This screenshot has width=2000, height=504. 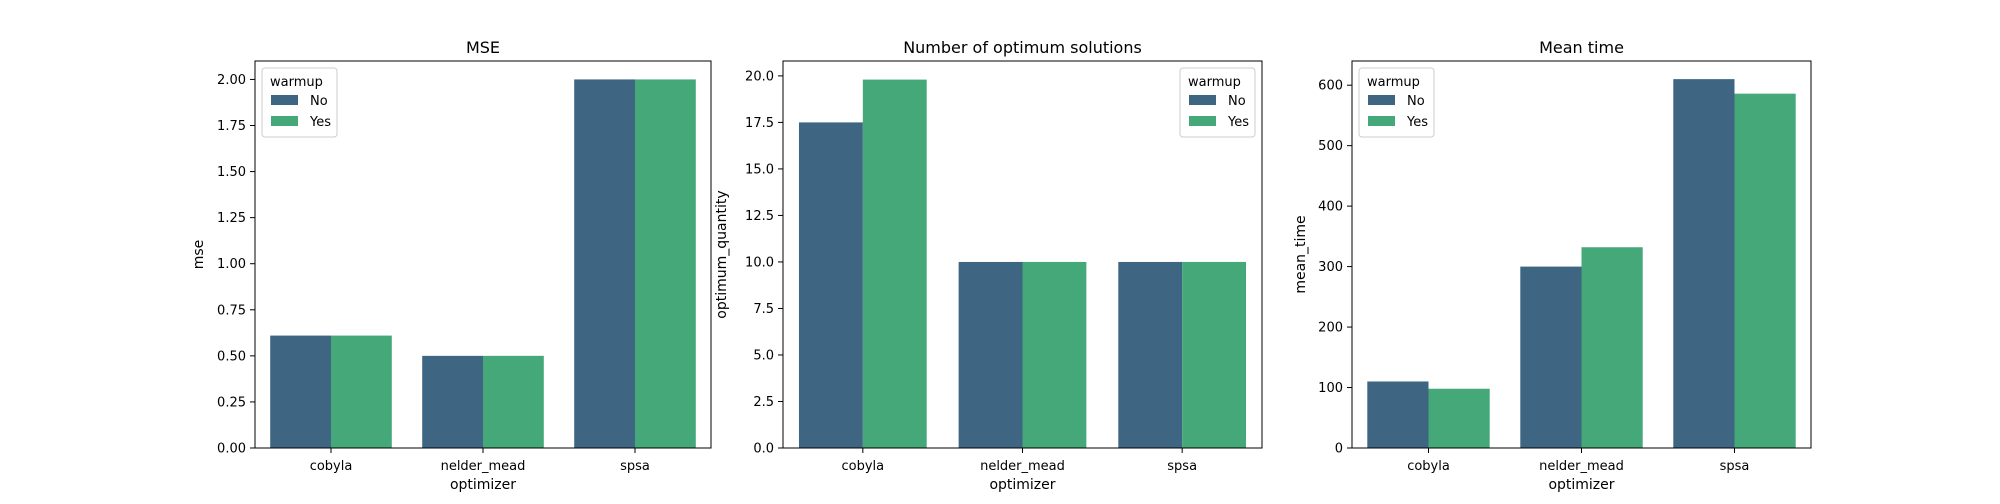 What do you see at coordinates (231, 218) in the screenshot?
I see `y-tick-label: 1.25` at bounding box center [231, 218].